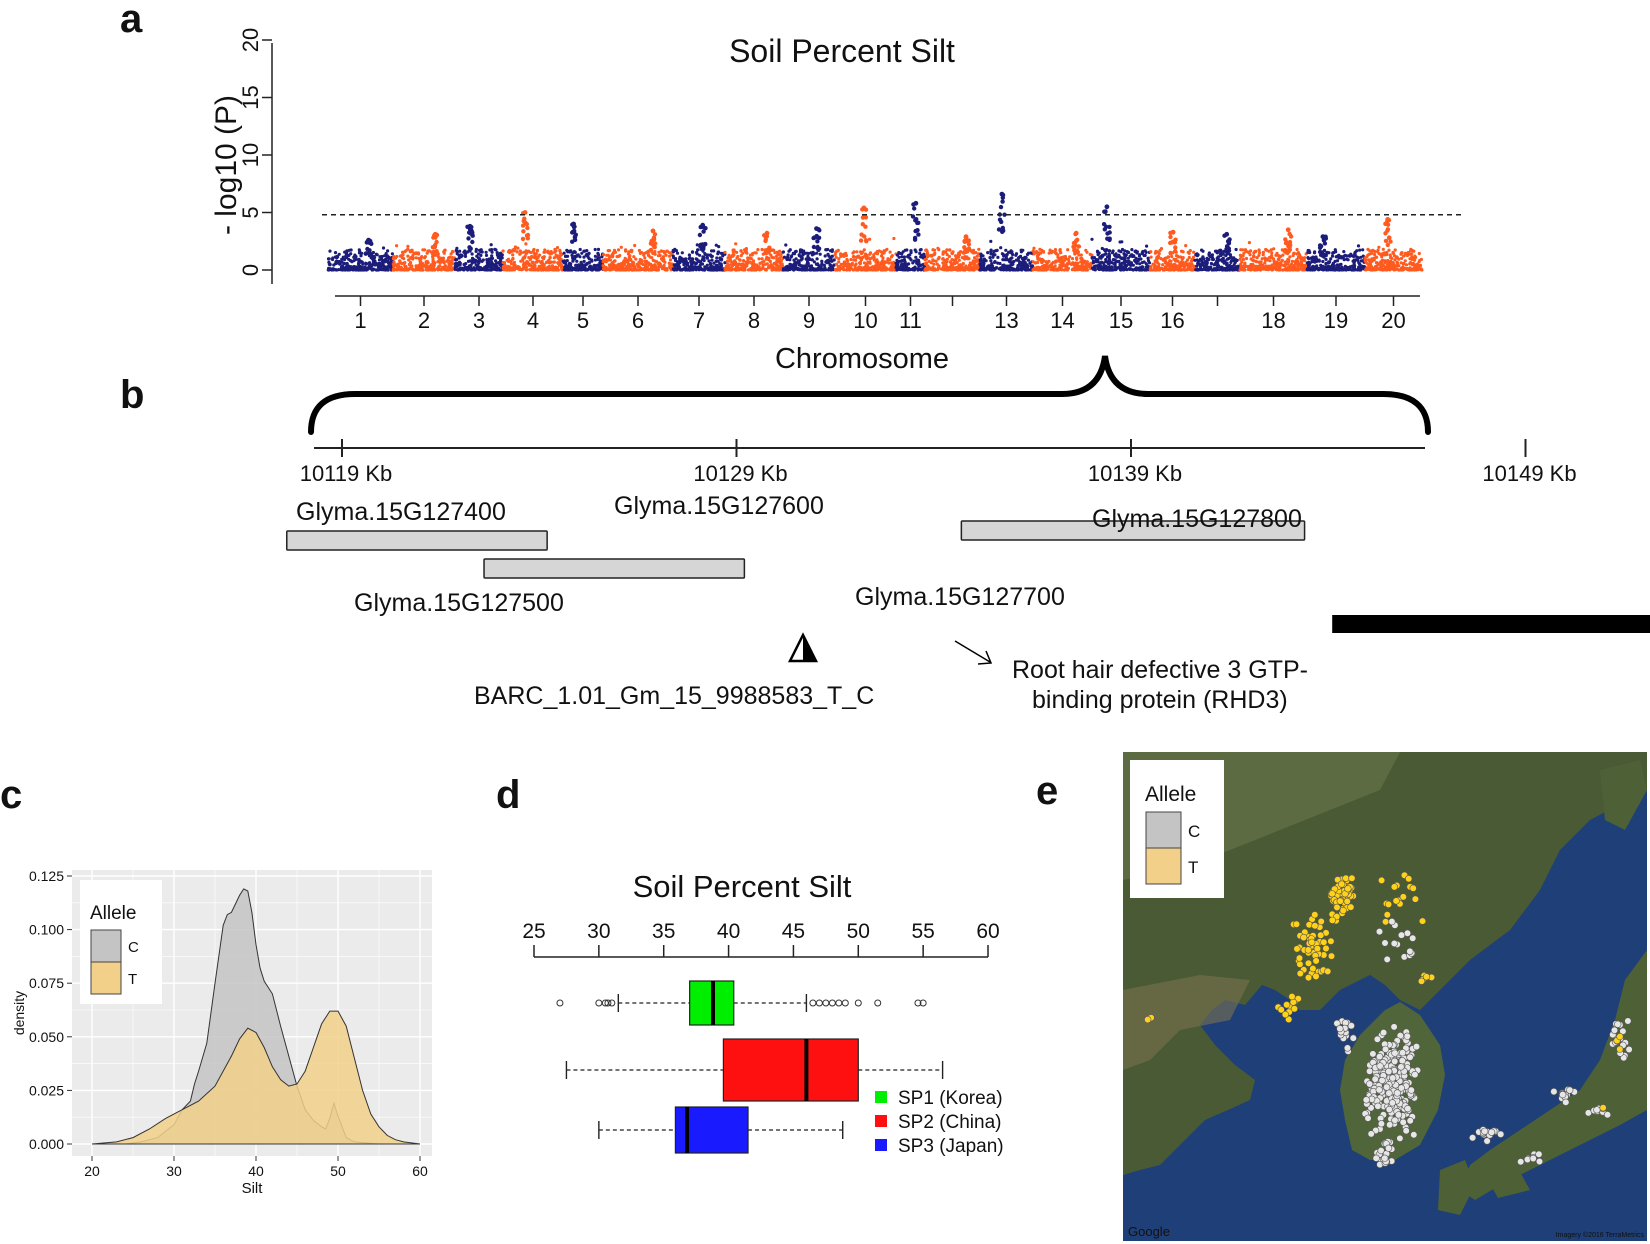 The width and height of the screenshot is (1650, 1244). Describe the element at coordinates (638, 250) in the screenshot. I see `chromosome-points` at that location.